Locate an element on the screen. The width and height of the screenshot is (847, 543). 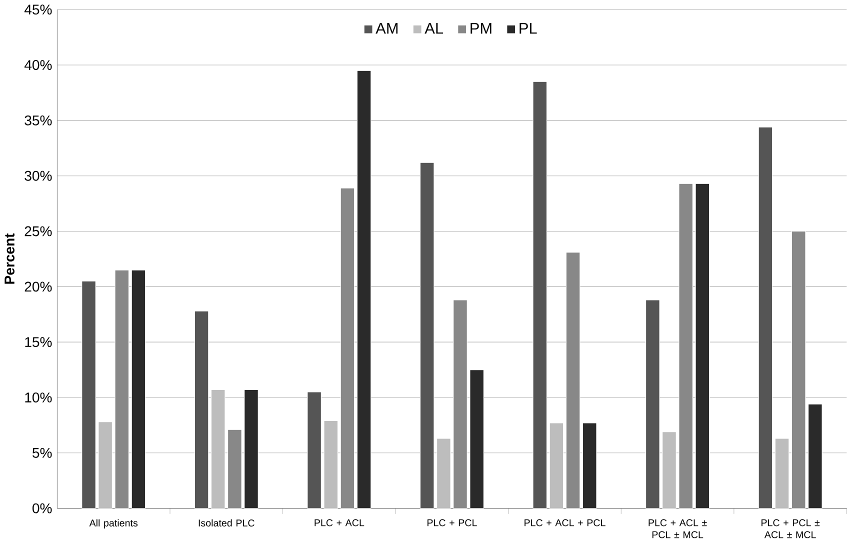
y-axis-title: Percent is located at coordinates (9, 258).